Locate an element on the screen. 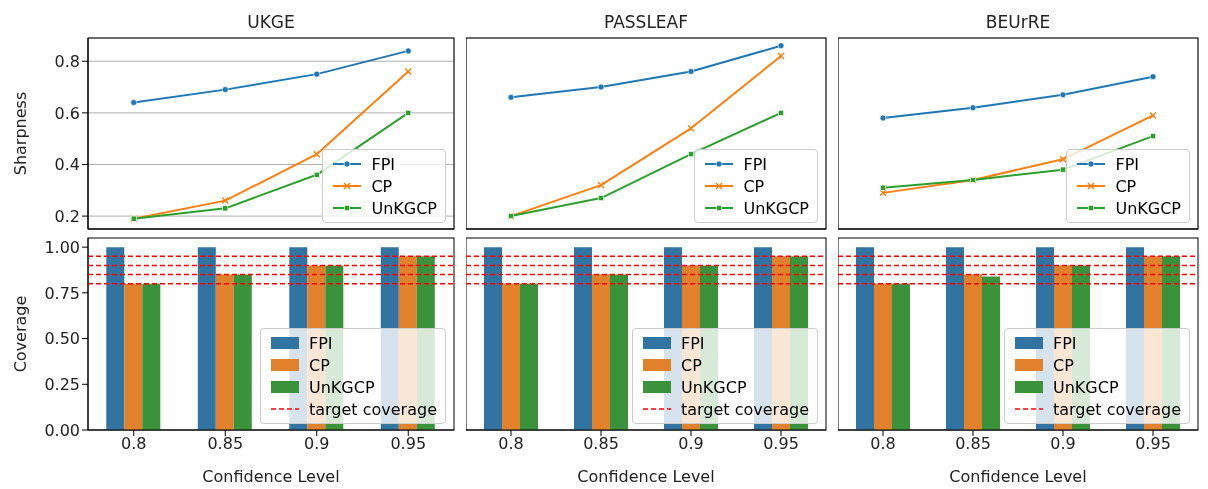 The image size is (1208, 489). y-tick-label: 0.2 is located at coordinates (67, 216).